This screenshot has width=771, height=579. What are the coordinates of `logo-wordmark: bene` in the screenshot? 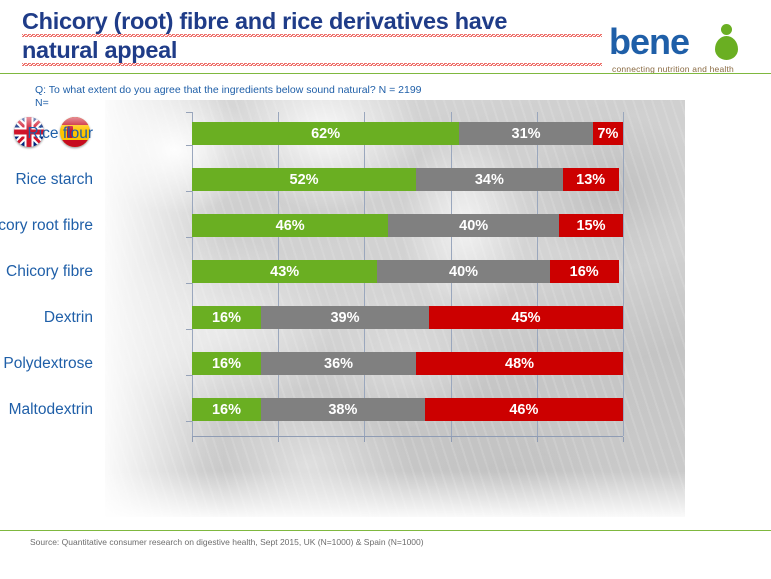 It's located at (649, 41).